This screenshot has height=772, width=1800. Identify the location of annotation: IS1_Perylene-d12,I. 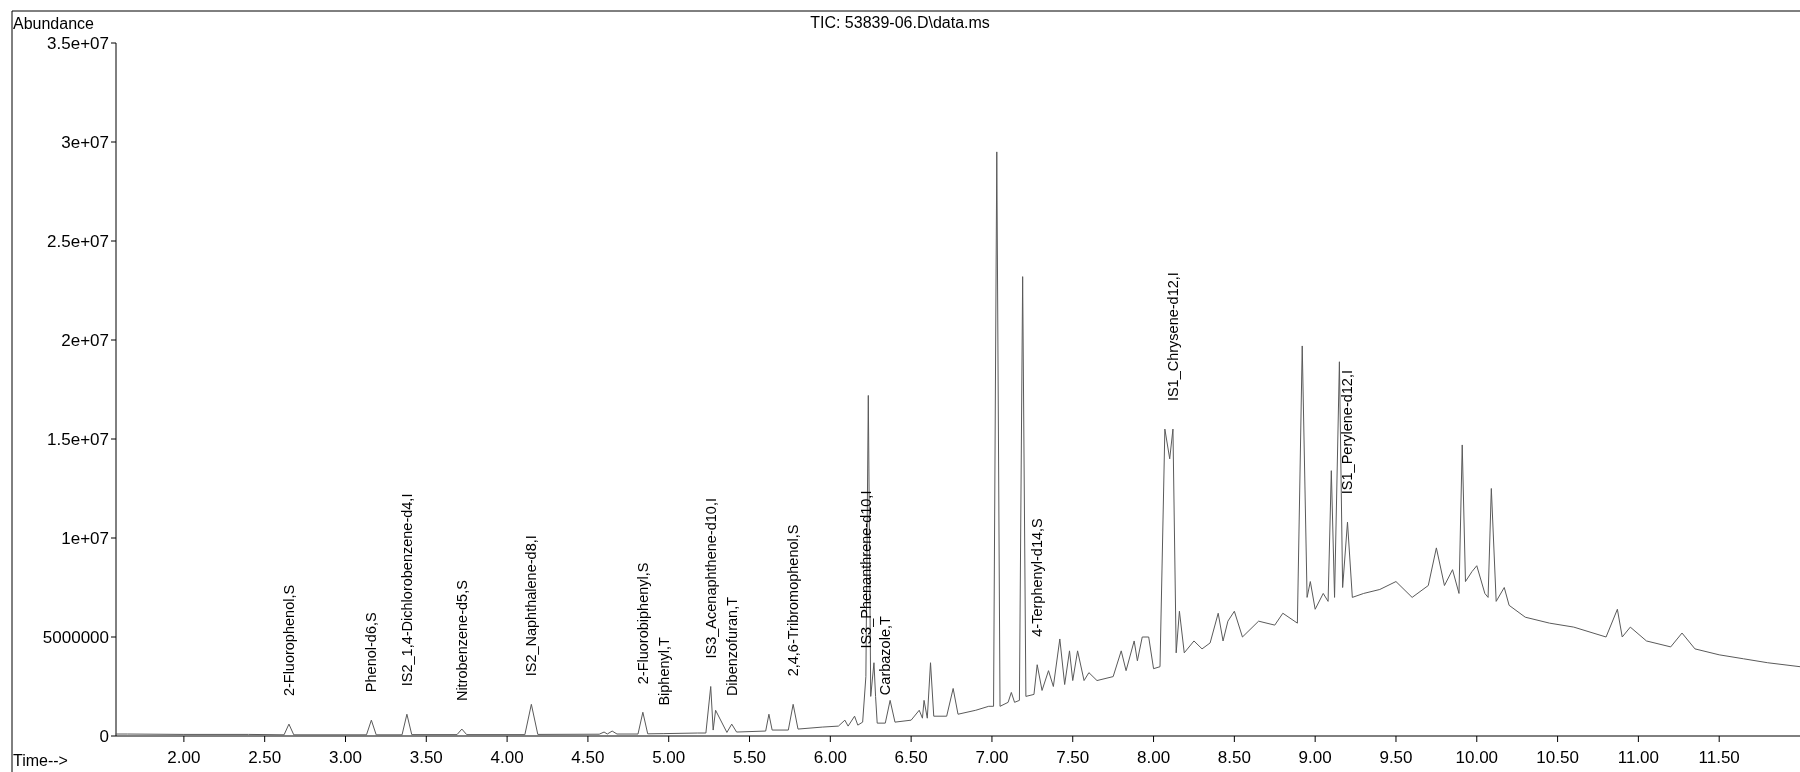
(1347, 432).